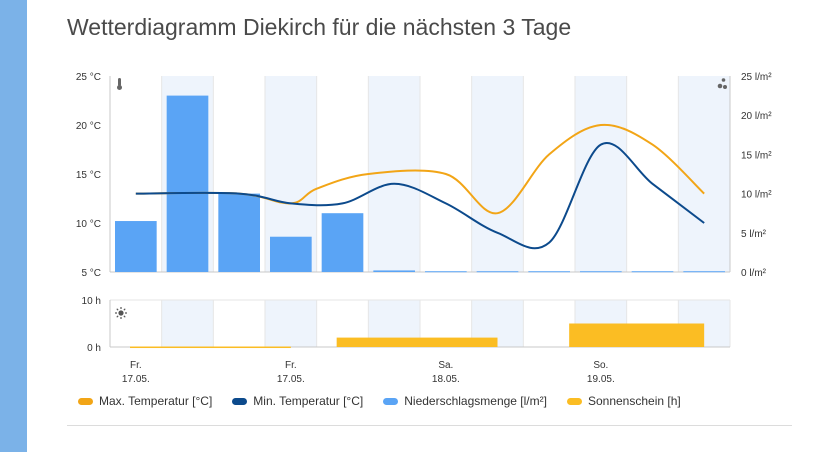  What do you see at coordinates (91, 273) in the screenshot?
I see `temperature-tick-label: 5 °C` at bounding box center [91, 273].